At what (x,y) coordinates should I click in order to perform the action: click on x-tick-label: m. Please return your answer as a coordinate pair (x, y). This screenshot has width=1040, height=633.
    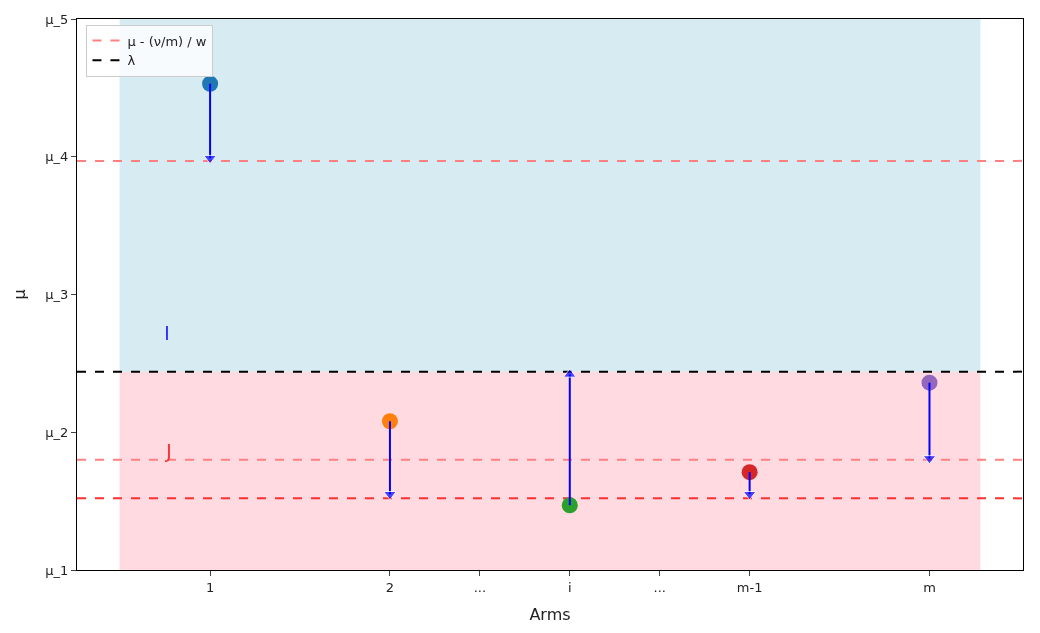
    Looking at the image, I should click on (929, 587).